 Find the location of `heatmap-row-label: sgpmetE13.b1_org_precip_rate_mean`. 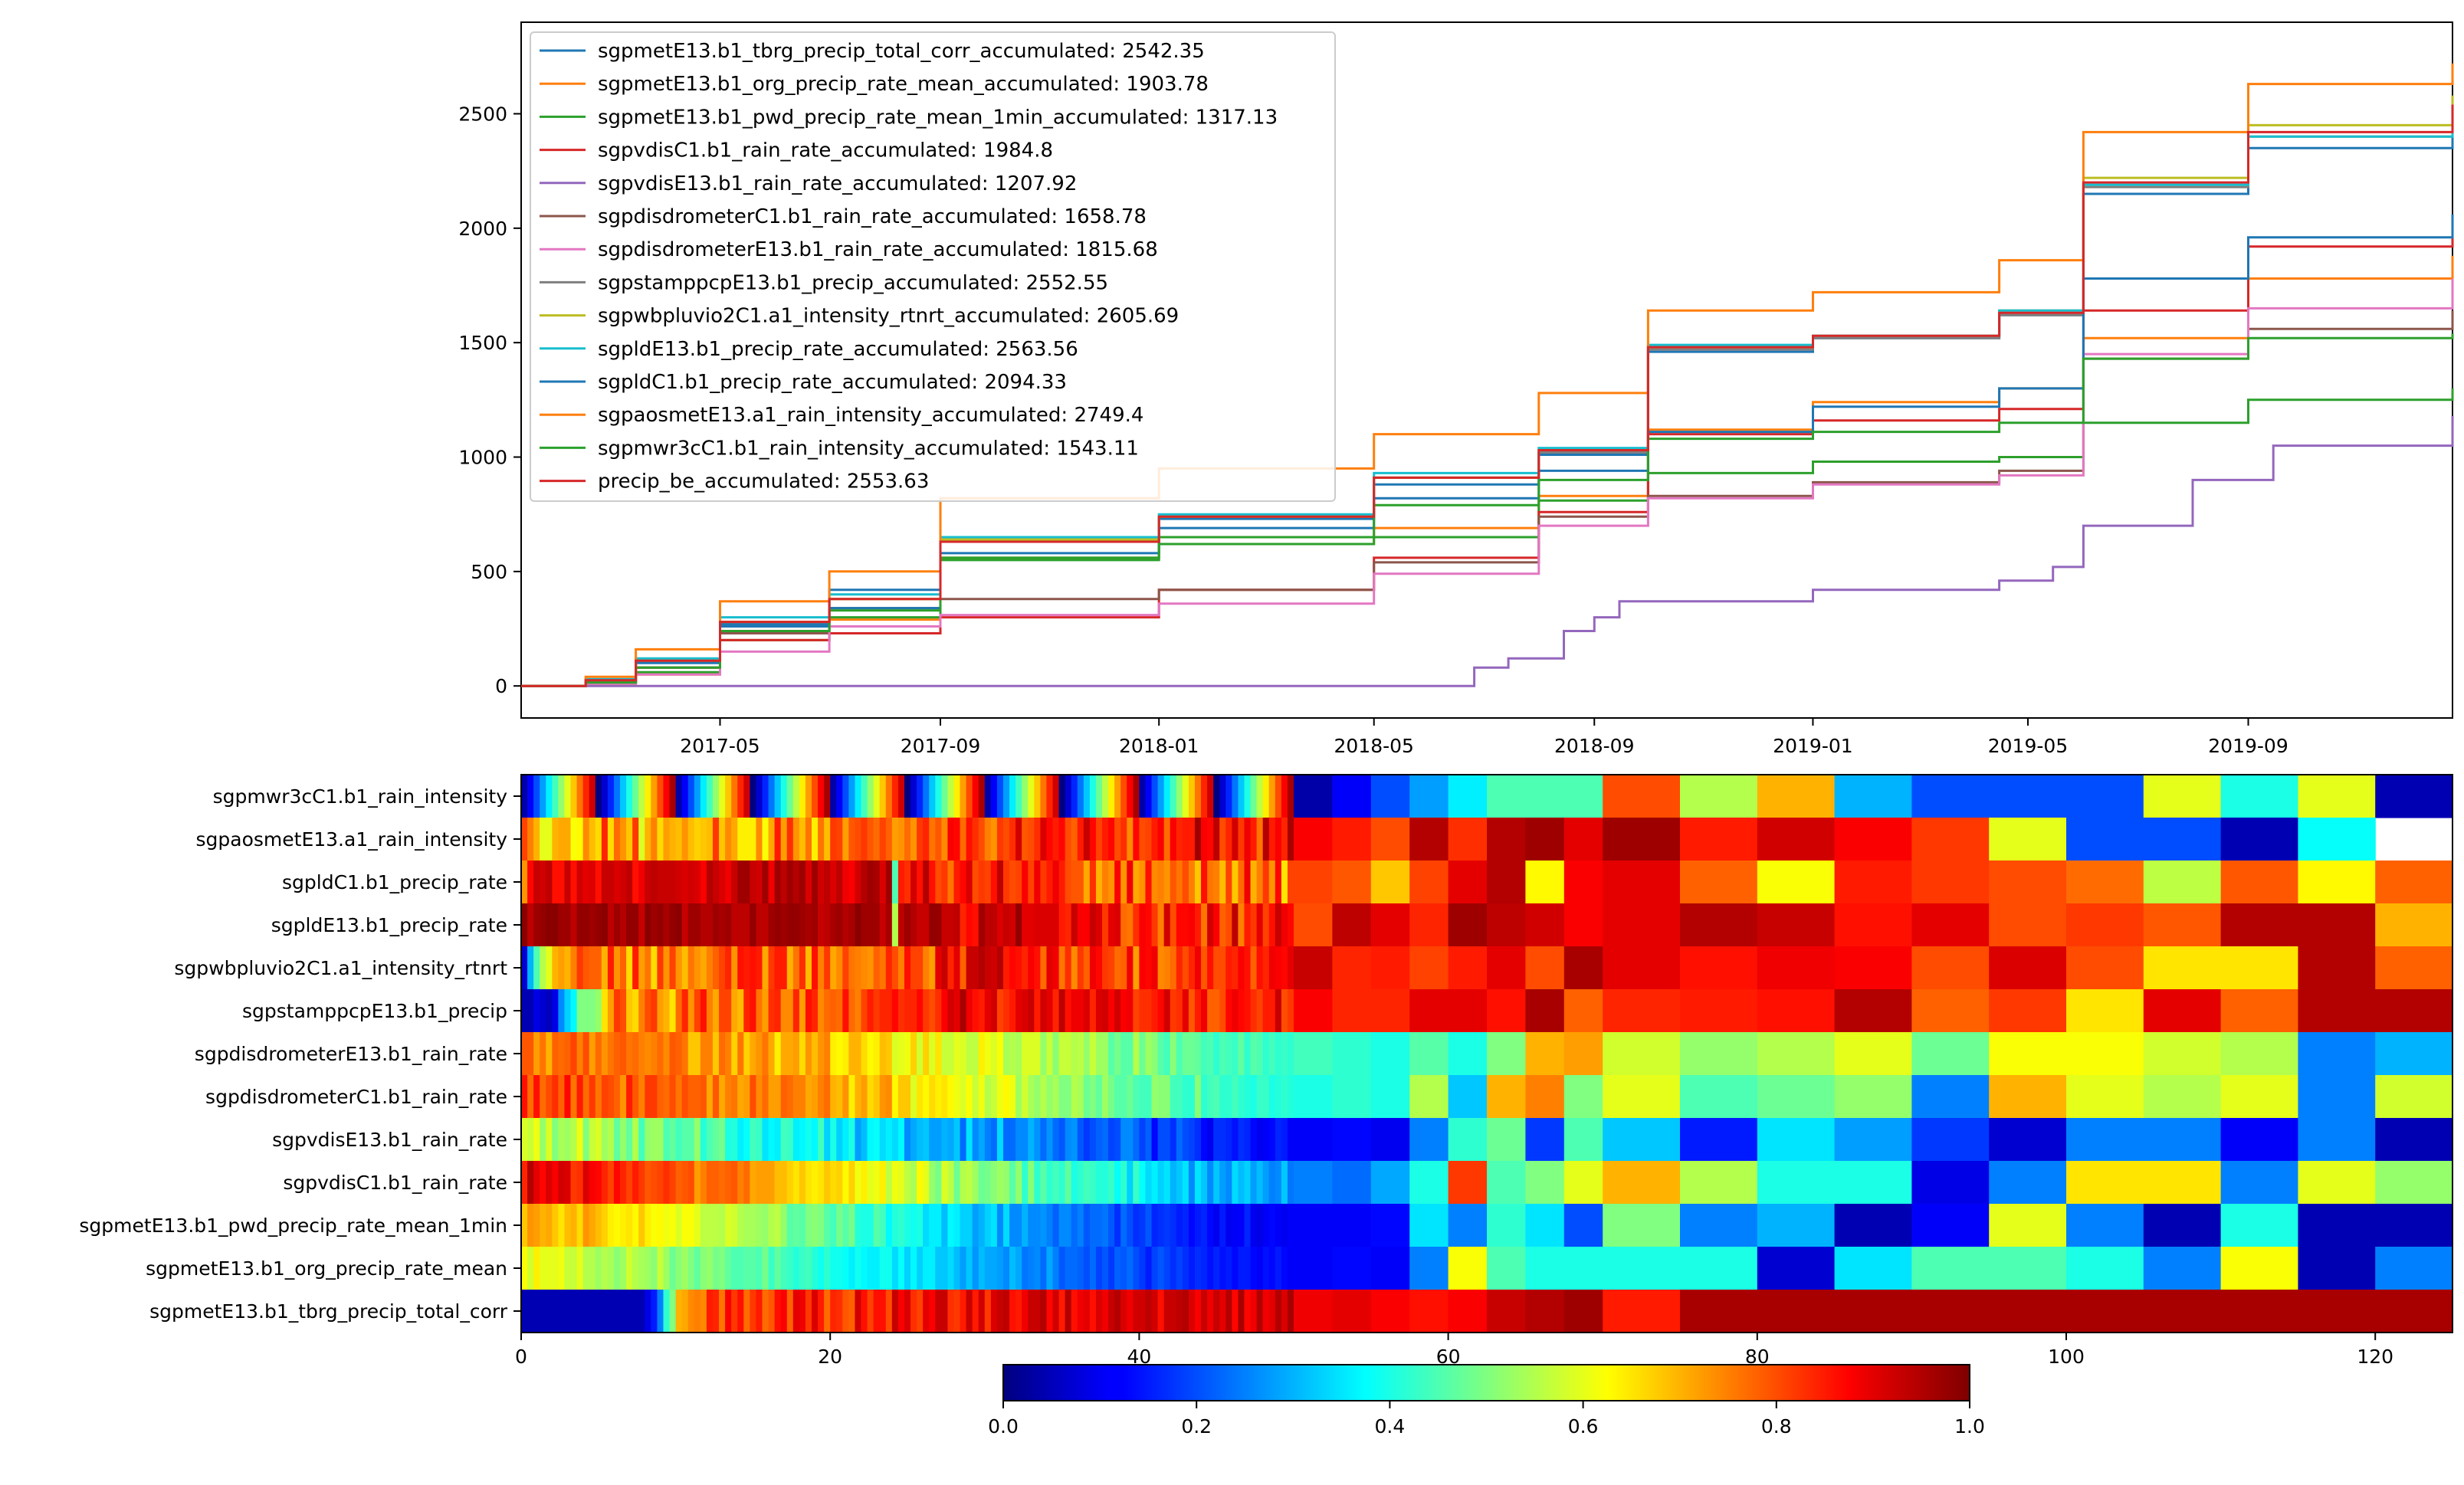

heatmap-row-label: sgpmetE13.b1_org_precip_rate_mean is located at coordinates (326, 1268).